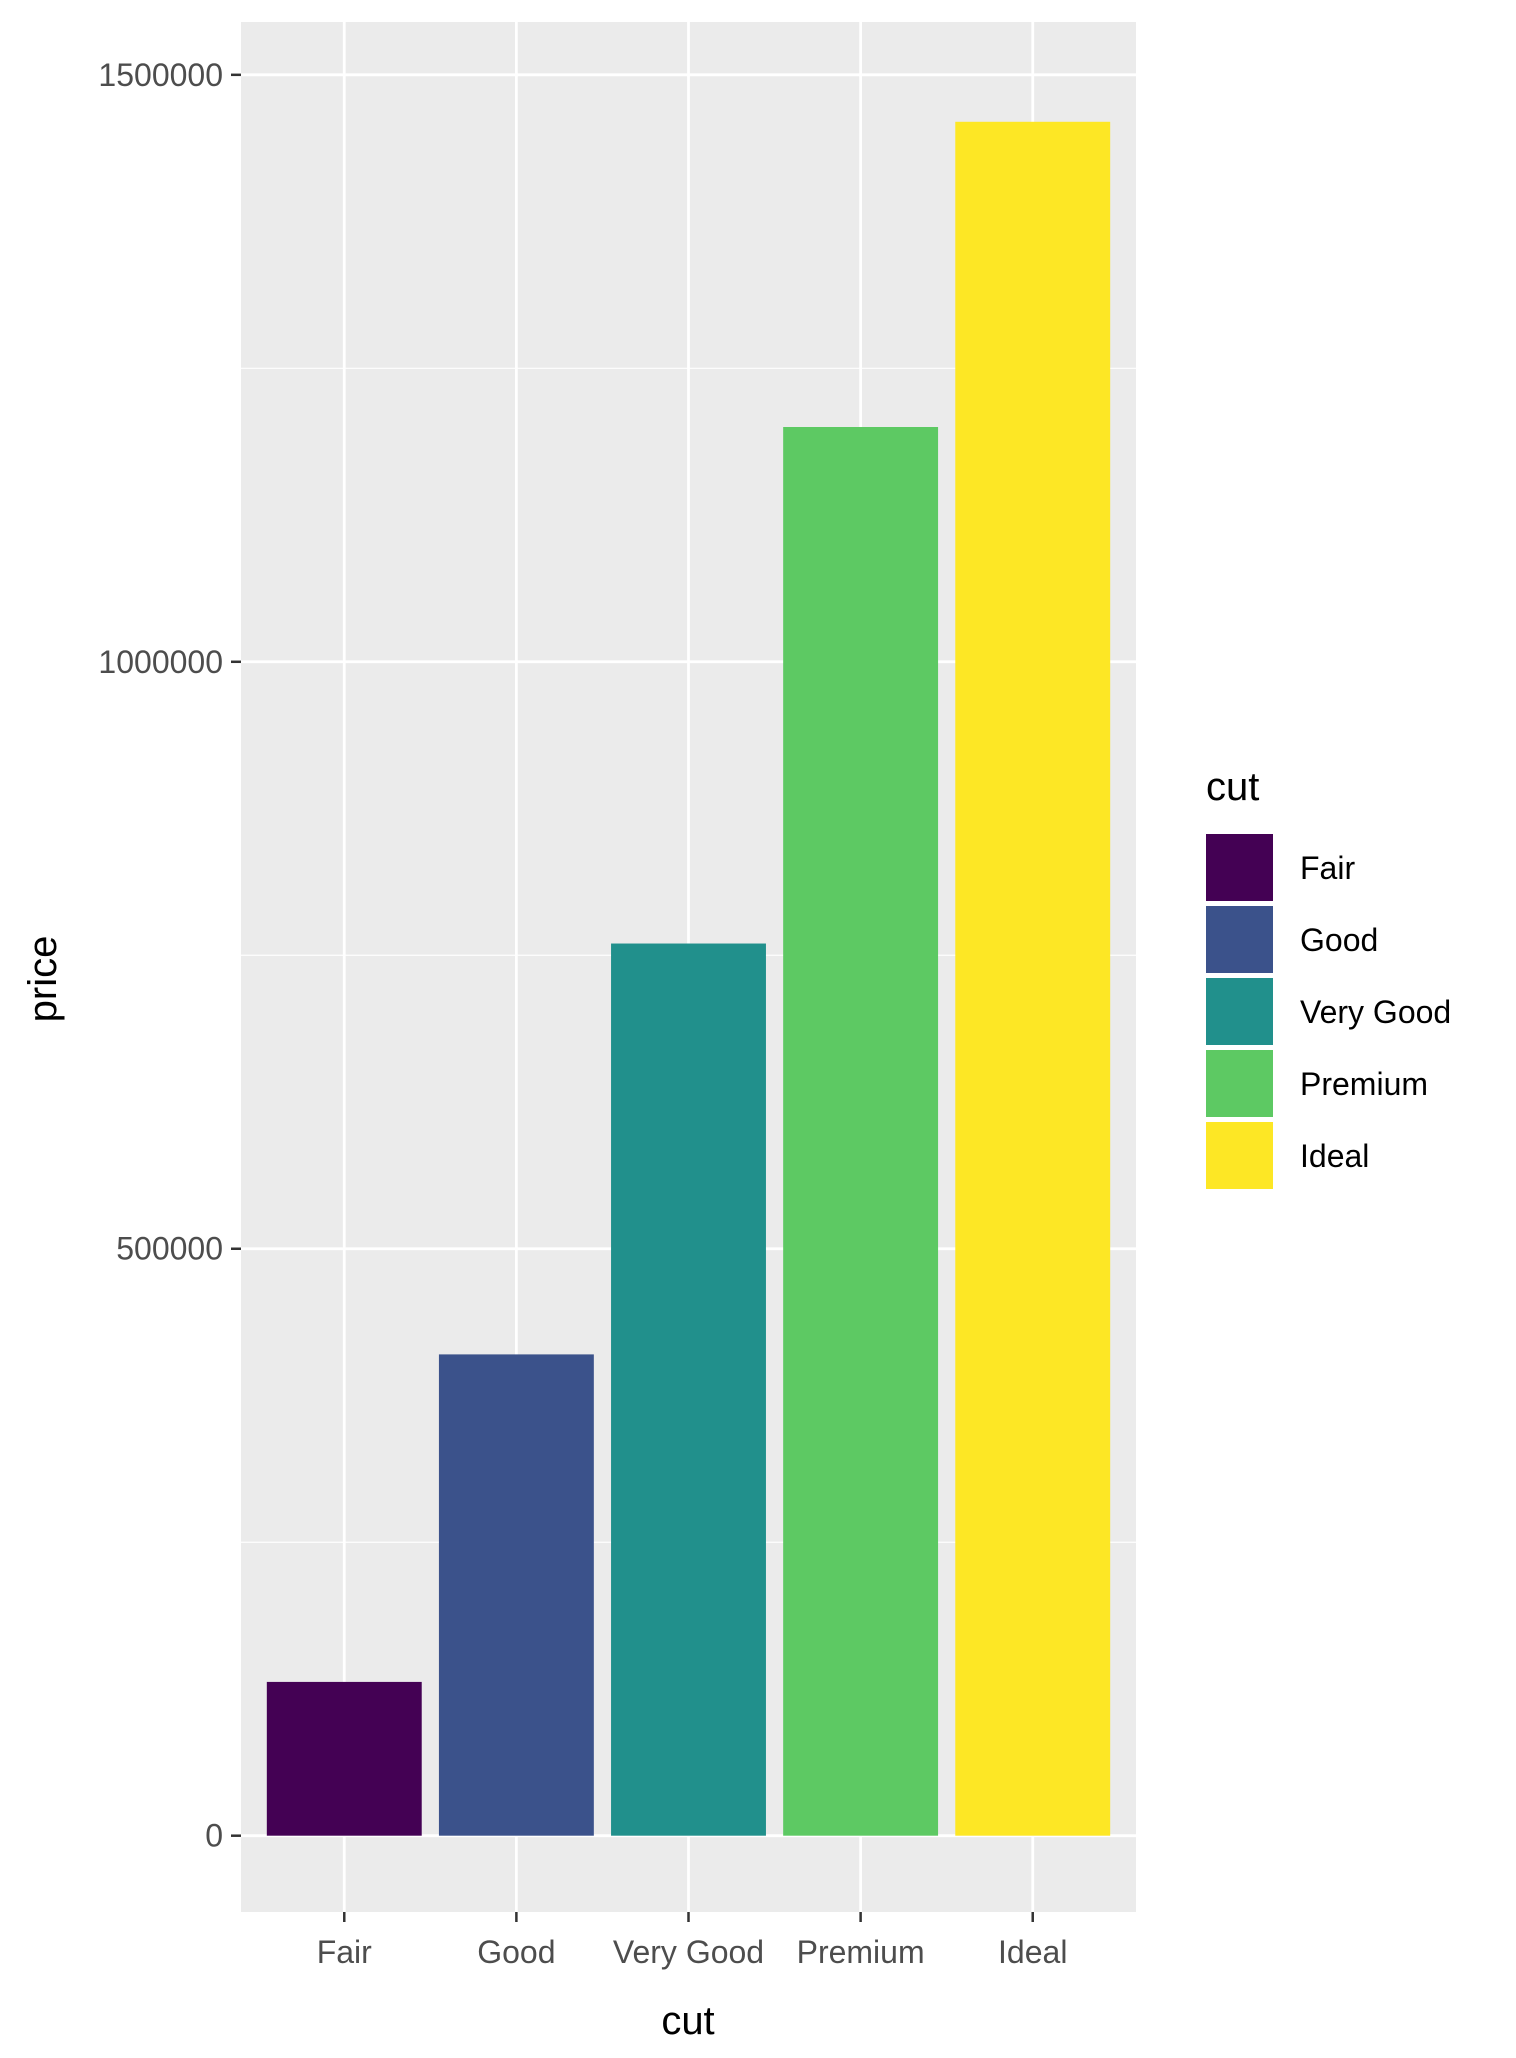 This screenshot has width=1516, height=2058. I want to click on bar-fair, so click(344, 1758).